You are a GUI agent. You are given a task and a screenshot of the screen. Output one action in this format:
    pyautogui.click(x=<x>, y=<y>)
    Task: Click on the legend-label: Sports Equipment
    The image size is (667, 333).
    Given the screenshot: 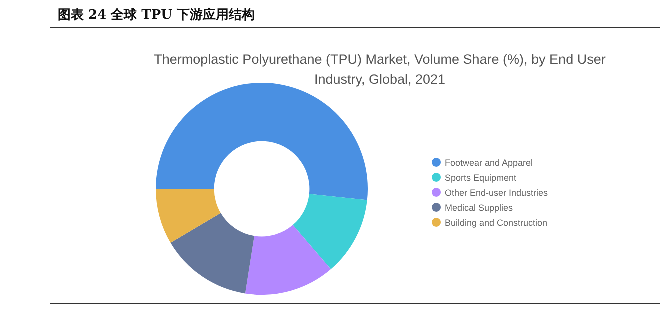 What is the action you would take?
    pyautogui.click(x=481, y=177)
    